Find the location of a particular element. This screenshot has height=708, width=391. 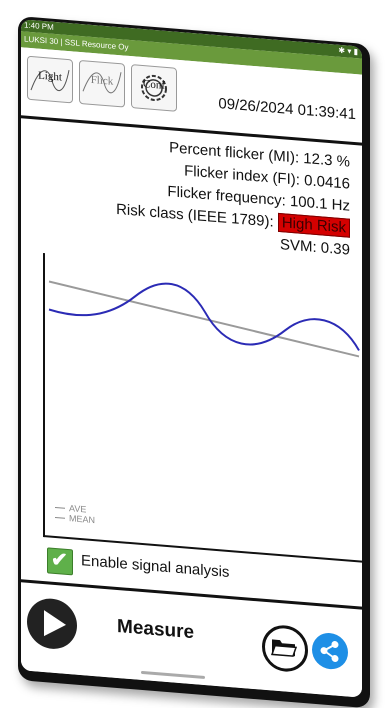

folder-icon is located at coordinates (284, 648).